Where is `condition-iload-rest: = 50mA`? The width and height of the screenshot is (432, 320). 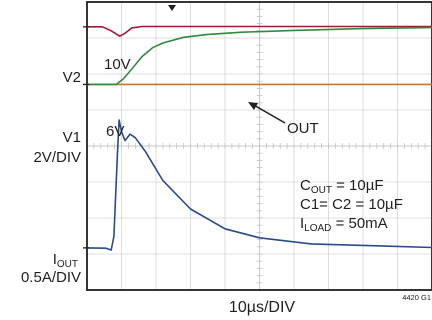
condition-iload-rest: = 50mA is located at coordinates (359, 223).